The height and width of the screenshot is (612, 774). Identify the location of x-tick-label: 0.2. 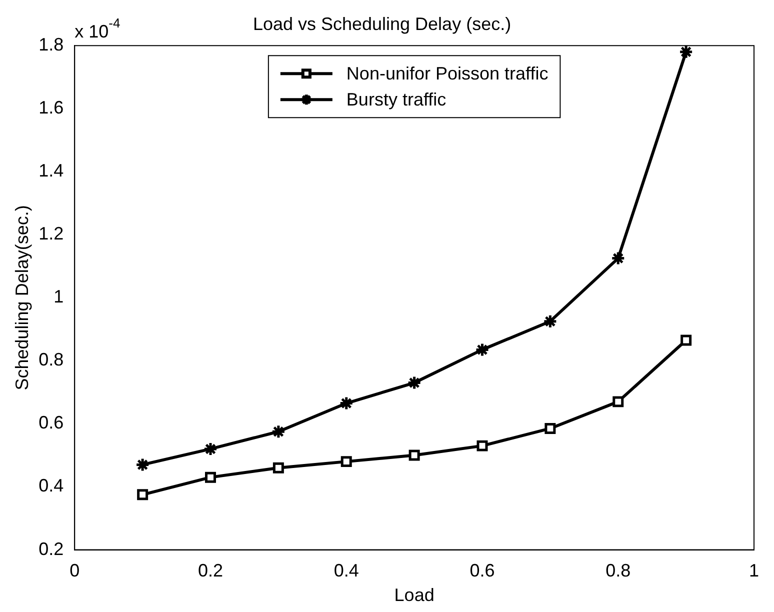
(211, 570).